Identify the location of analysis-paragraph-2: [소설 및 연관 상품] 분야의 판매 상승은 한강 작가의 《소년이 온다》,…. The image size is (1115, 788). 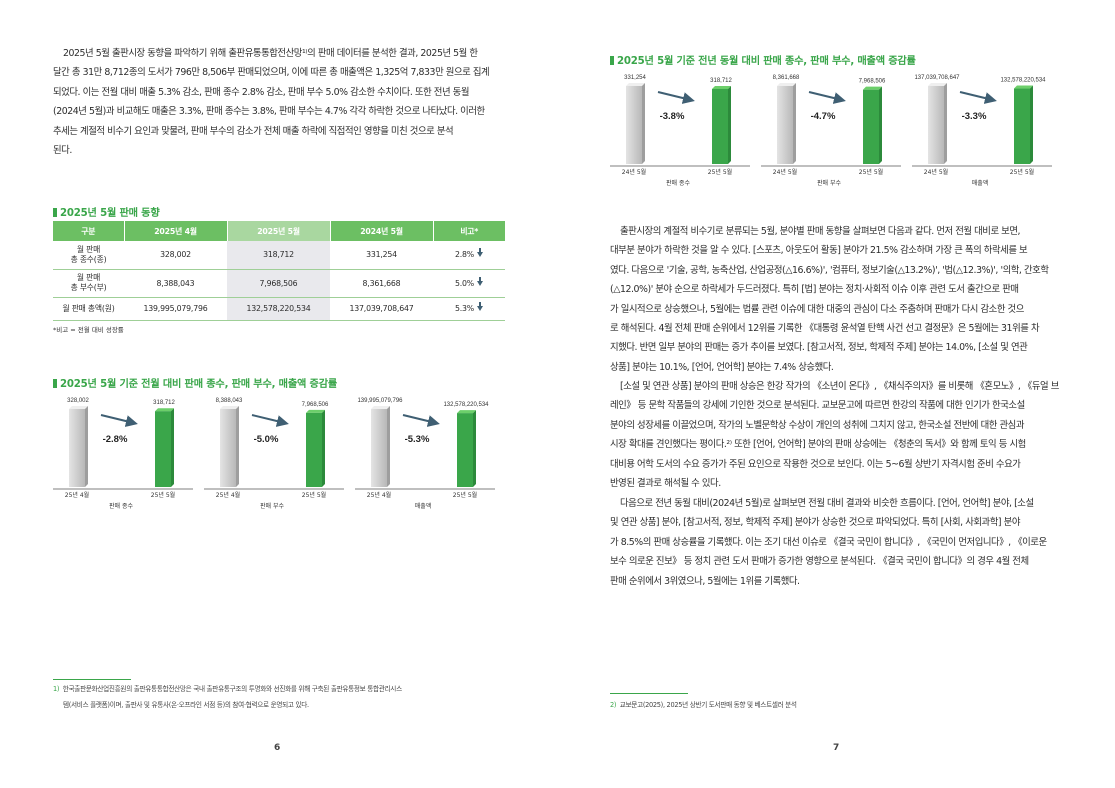
(836, 435).